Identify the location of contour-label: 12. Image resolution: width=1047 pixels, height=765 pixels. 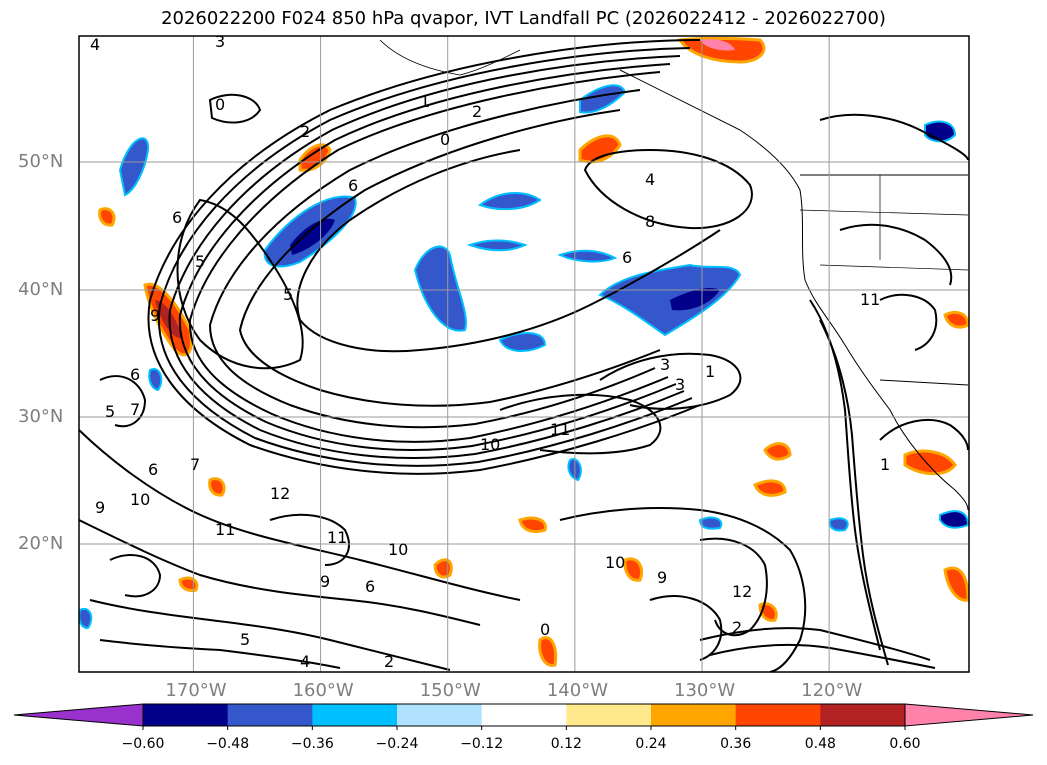
(742, 591).